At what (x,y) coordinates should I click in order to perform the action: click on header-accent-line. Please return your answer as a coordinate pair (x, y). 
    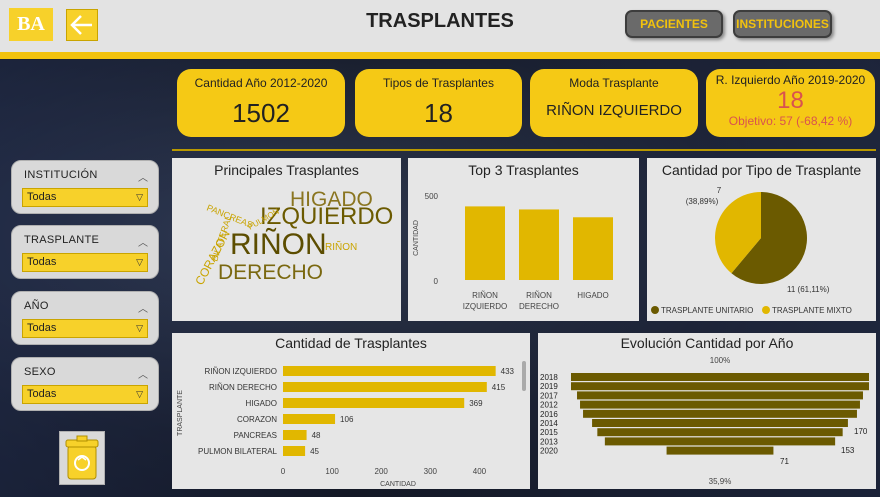
    Looking at the image, I should click on (440, 55).